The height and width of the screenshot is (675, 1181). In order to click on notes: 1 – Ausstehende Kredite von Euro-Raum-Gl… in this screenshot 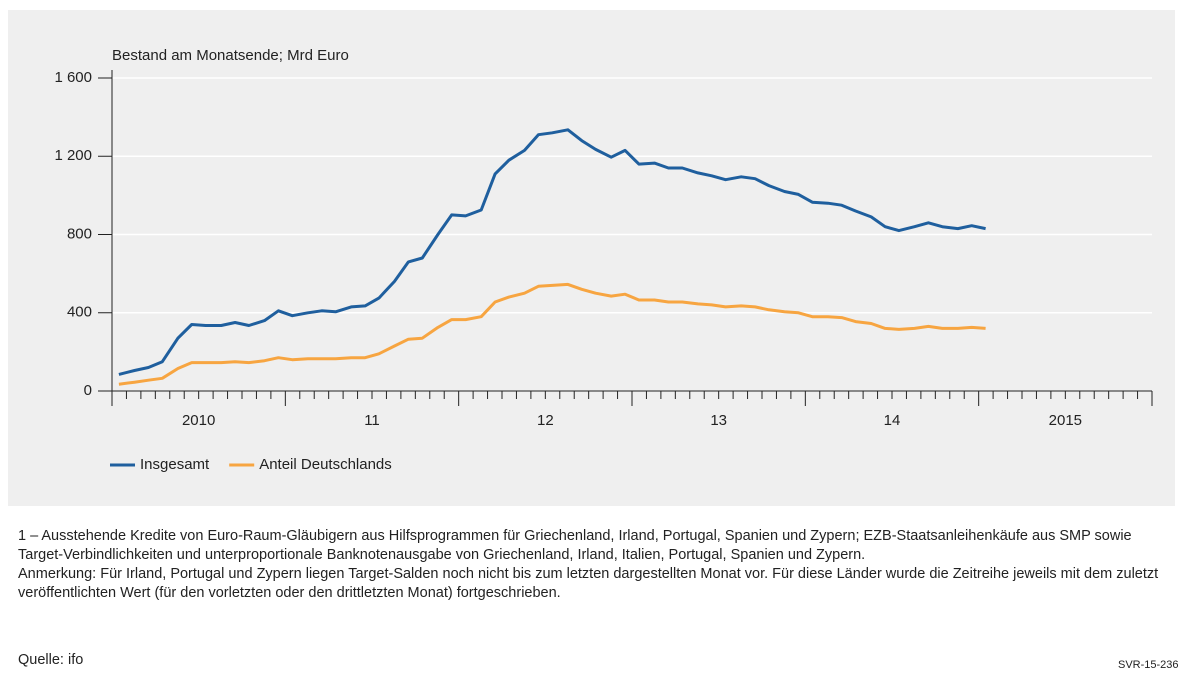, I will do `click(593, 565)`.